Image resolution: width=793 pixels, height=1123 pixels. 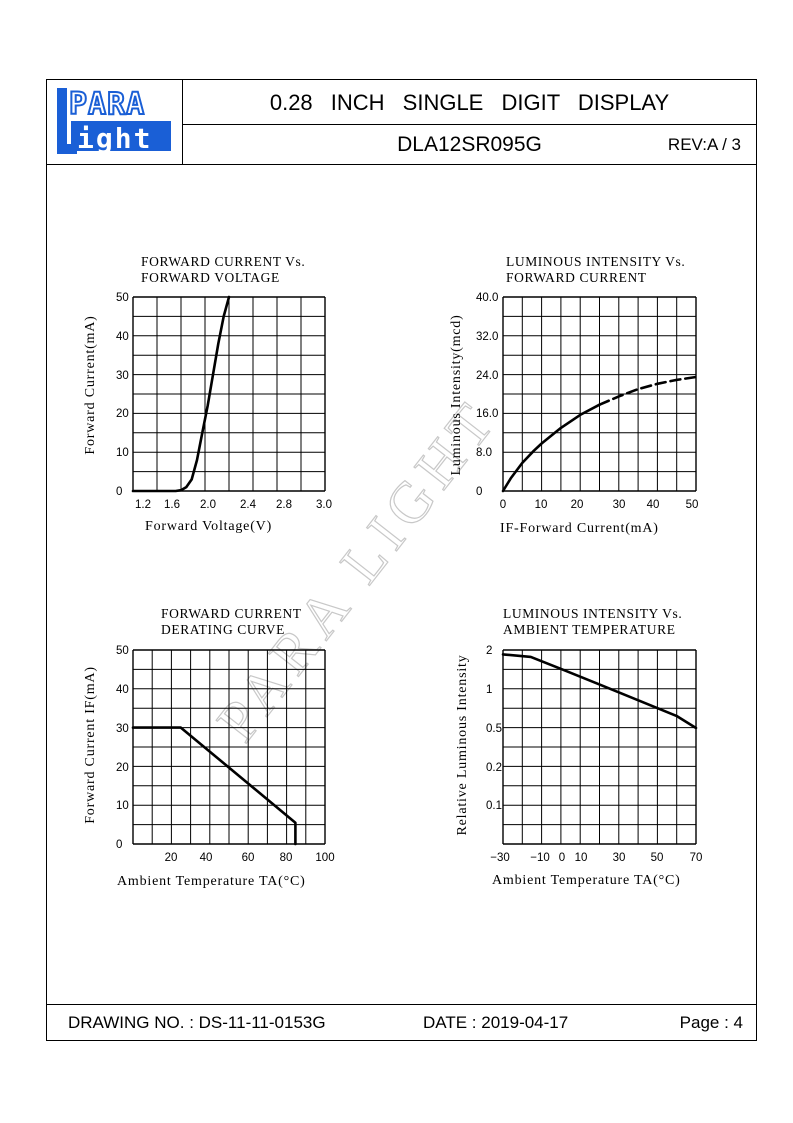 What do you see at coordinates (496, 1022) in the screenshot?
I see `document-date: DATE : 2019-04-17` at bounding box center [496, 1022].